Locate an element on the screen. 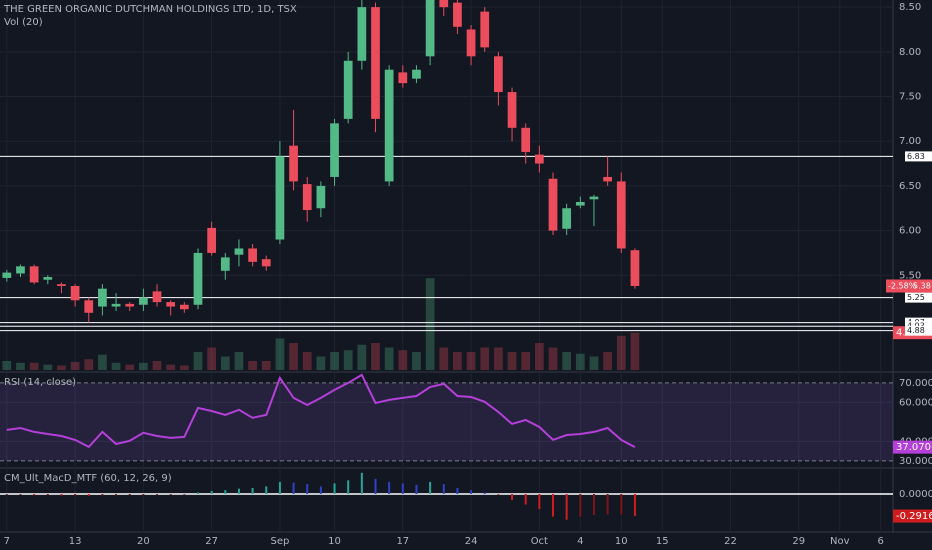  rsi-band is located at coordinates (446, 421).